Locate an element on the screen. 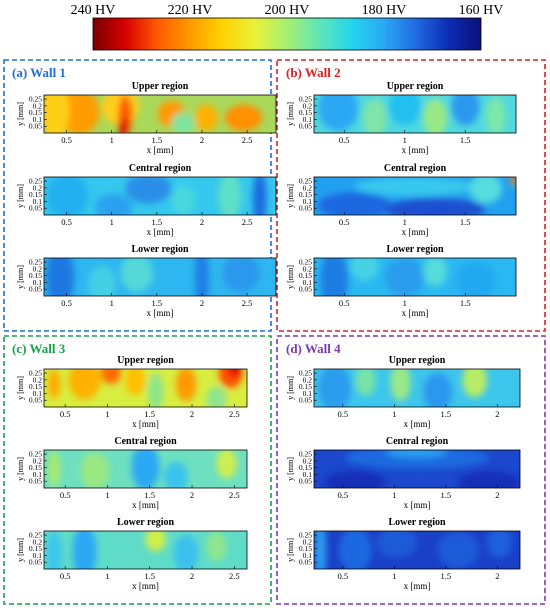  panel-title-wall-2: (b) Wall 2 is located at coordinates (313, 72).